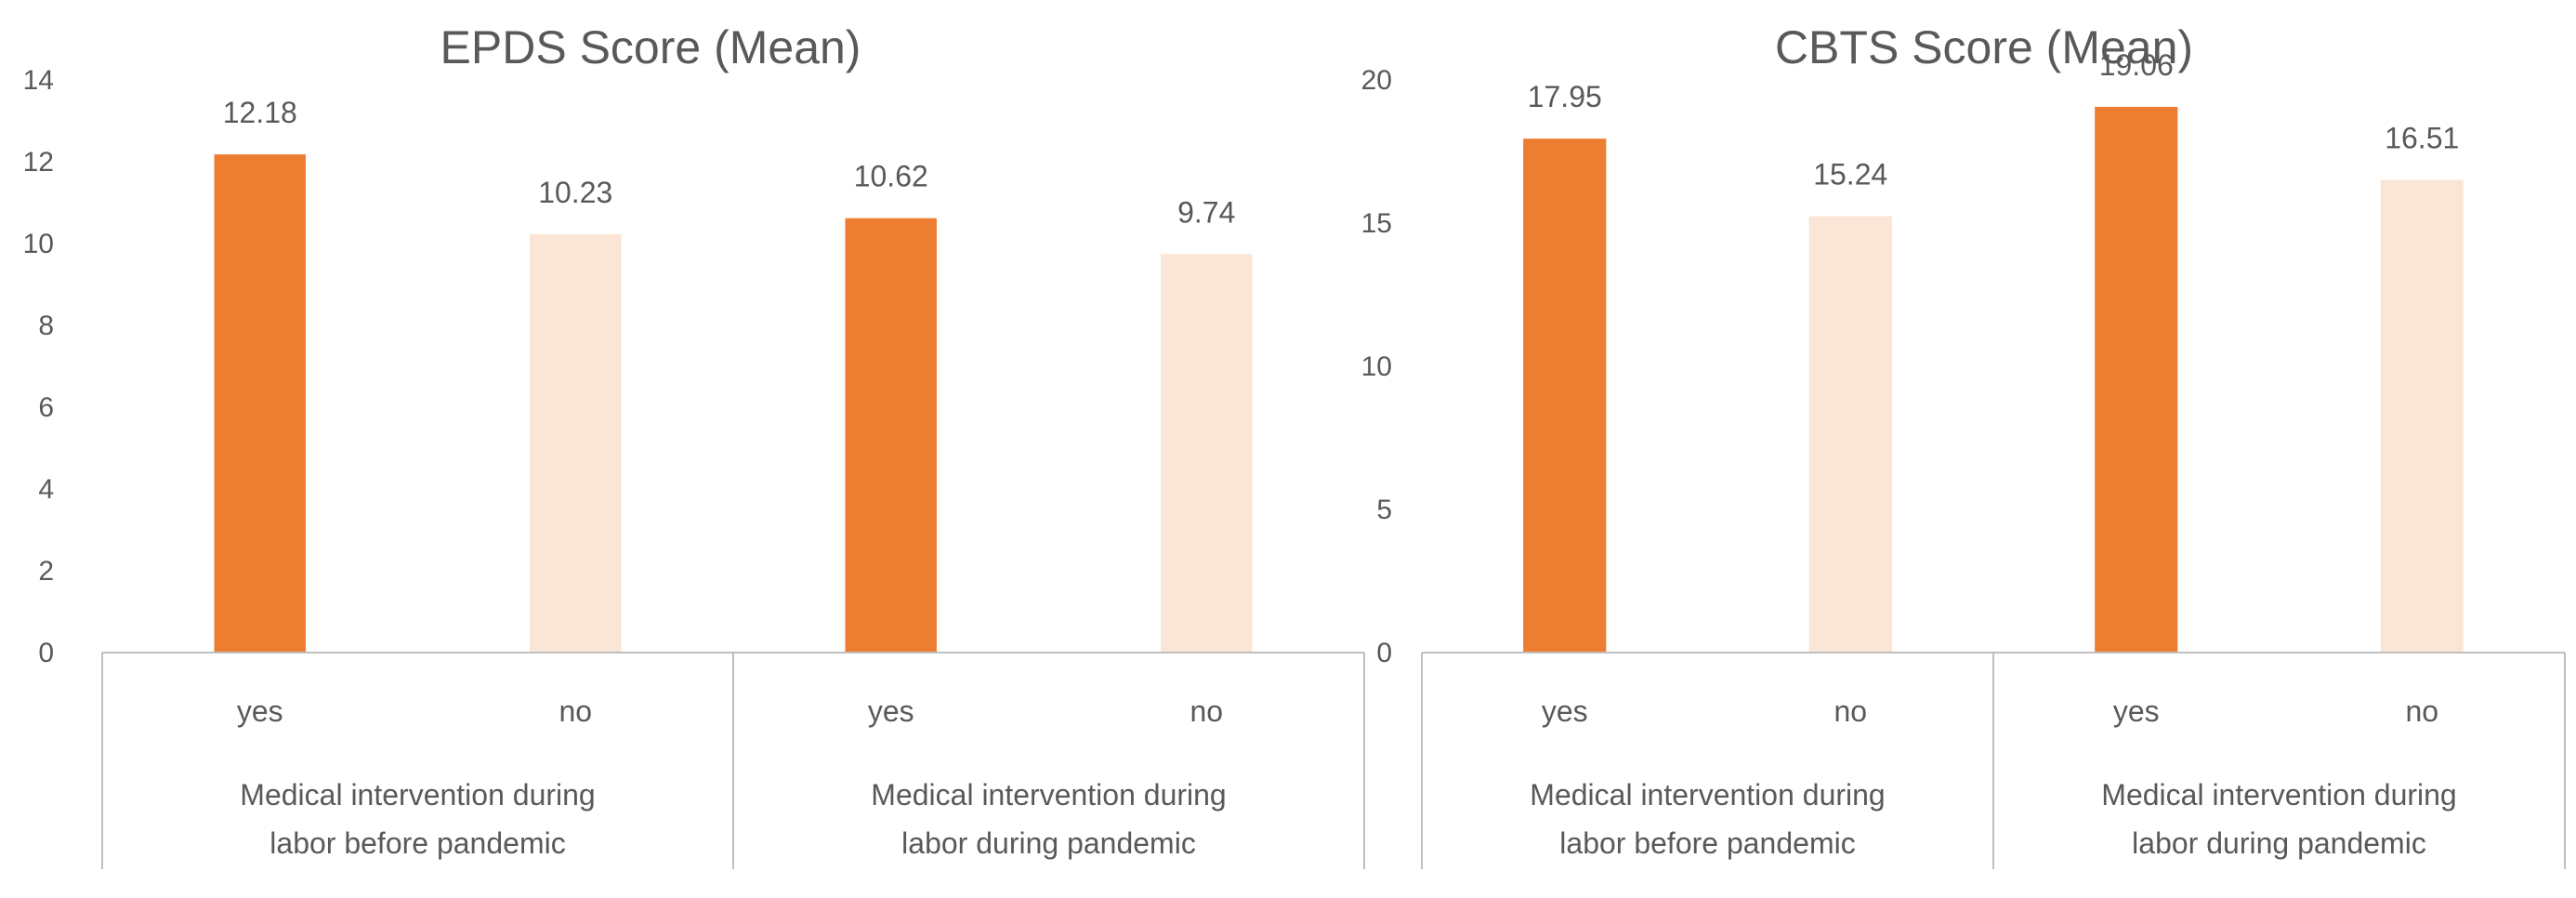 The image size is (2576, 898). I want to click on data-label: 9.74, so click(1206, 212).